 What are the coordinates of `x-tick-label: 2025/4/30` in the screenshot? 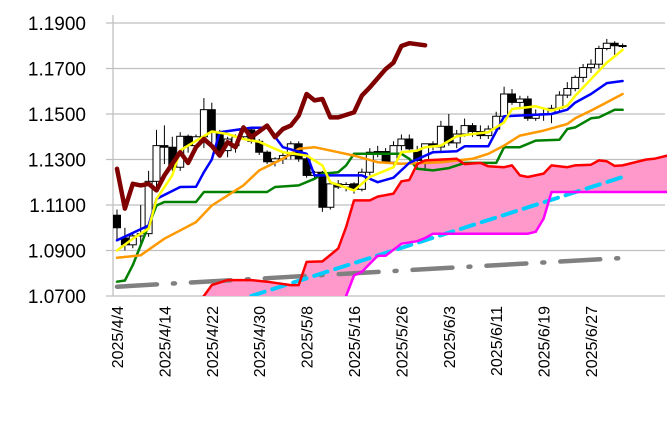 It's located at (260, 341).